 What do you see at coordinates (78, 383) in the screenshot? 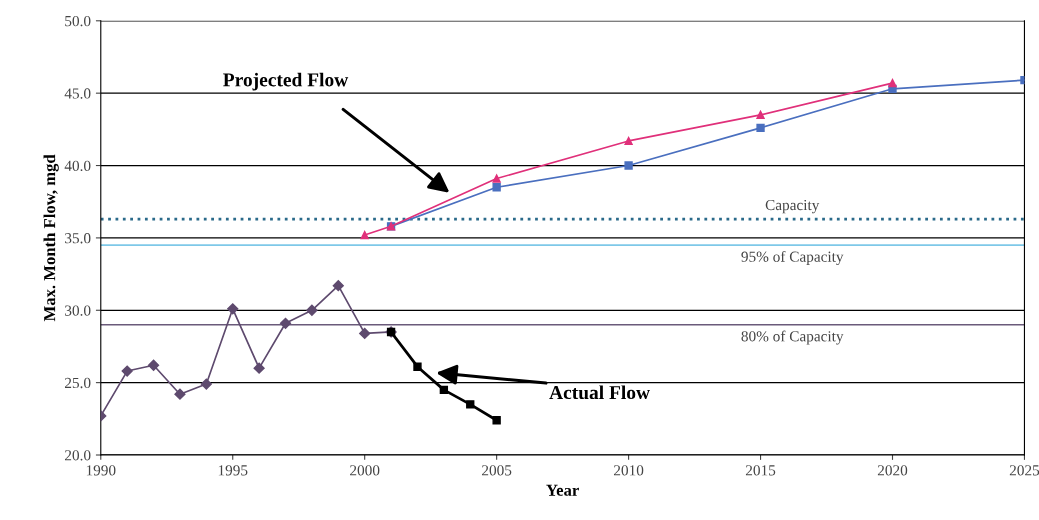
I see `y-tick-label: 25.0` at bounding box center [78, 383].